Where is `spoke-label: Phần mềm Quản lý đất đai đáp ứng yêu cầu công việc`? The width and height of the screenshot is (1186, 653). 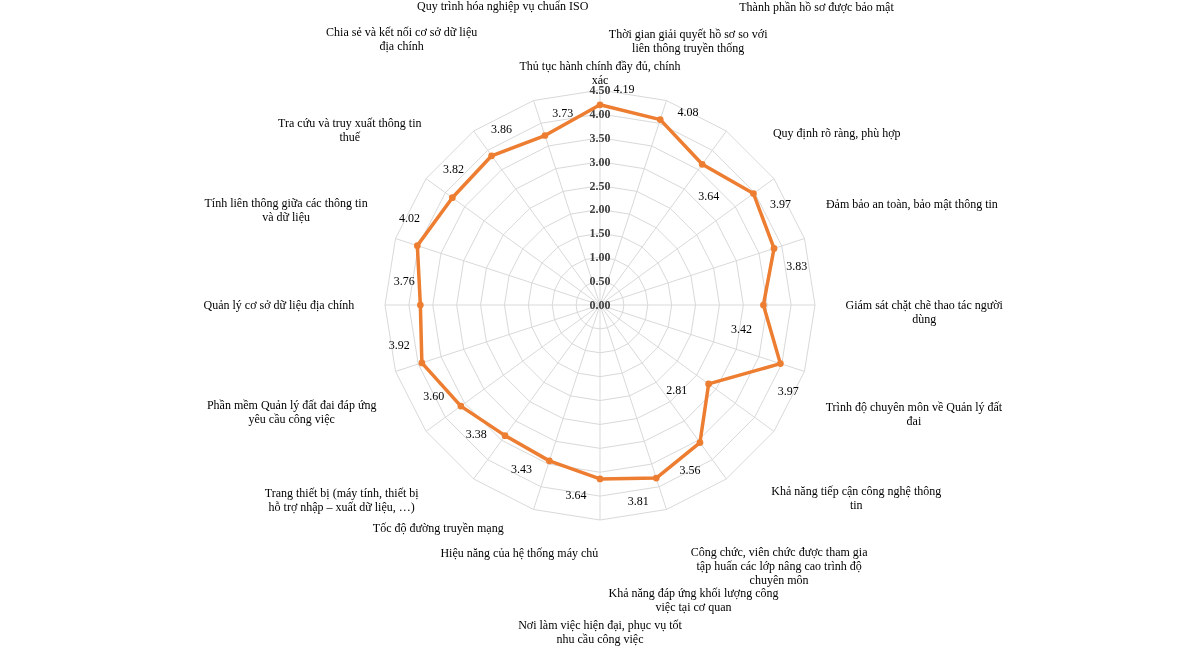
spoke-label: Phần mềm Quản lý đất đai đáp ứng yêu cầu công việc is located at coordinates (291, 412).